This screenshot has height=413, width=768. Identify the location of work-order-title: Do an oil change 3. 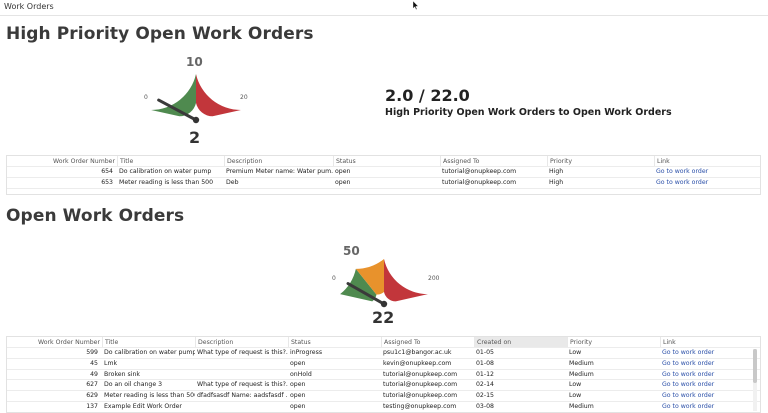
(133, 385).